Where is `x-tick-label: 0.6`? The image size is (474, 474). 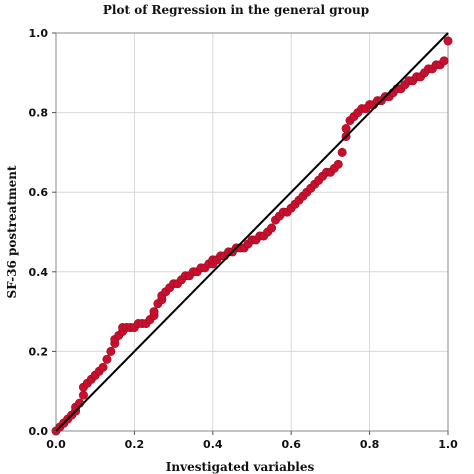
x-tick-label: 0.6 is located at coordinates (291, 444).